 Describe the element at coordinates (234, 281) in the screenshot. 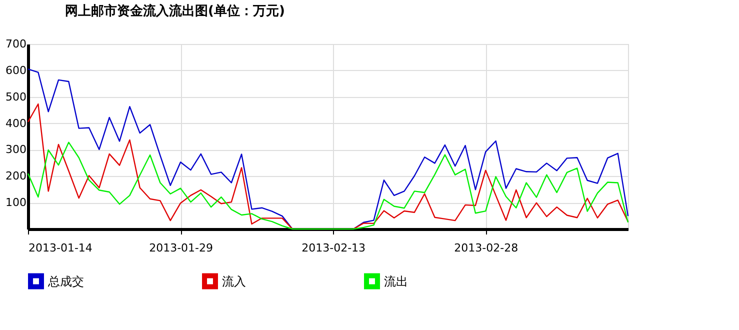

I see `legend-label: 流入` at that location.